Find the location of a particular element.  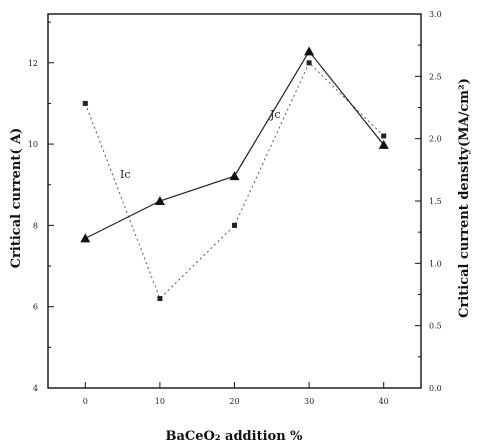

x-tick-label: 20 is located at coordinates (234, 401).